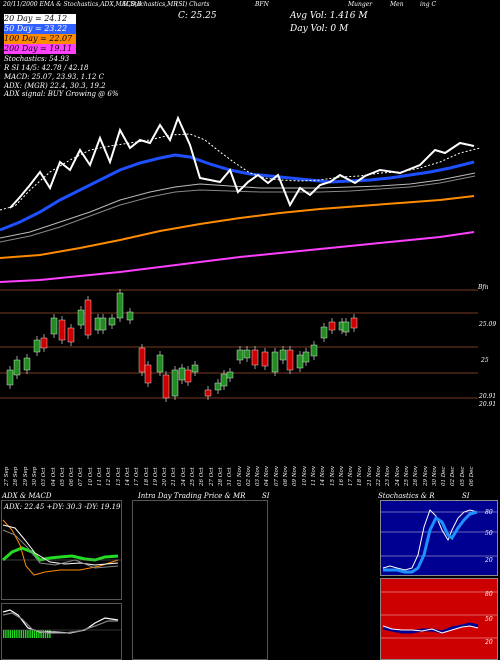 This screenshot has width=500, height=660. Describe the element at coordinates (193, 476) in the screenshot. I see `date-label: 25 Oct` at that location.